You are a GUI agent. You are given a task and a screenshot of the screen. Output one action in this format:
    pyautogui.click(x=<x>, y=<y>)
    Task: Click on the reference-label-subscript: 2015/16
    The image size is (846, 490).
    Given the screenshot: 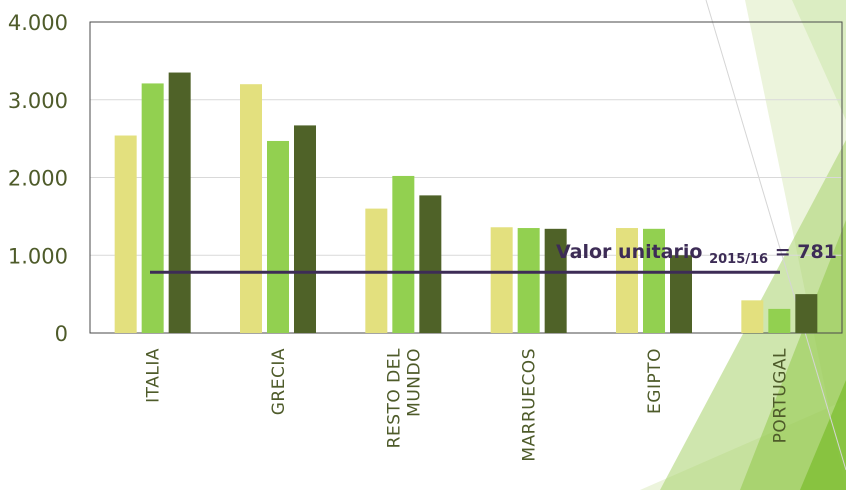 What is the action you would take?
    pyautogui.click(x=738, y=259)
    